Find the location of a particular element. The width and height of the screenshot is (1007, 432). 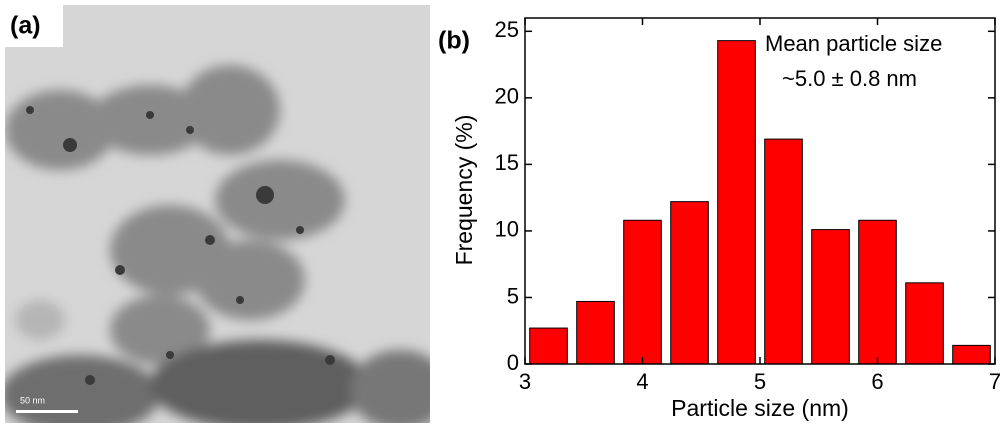

scale-bar-label: 50 nm is located at coordinates (32, 400).